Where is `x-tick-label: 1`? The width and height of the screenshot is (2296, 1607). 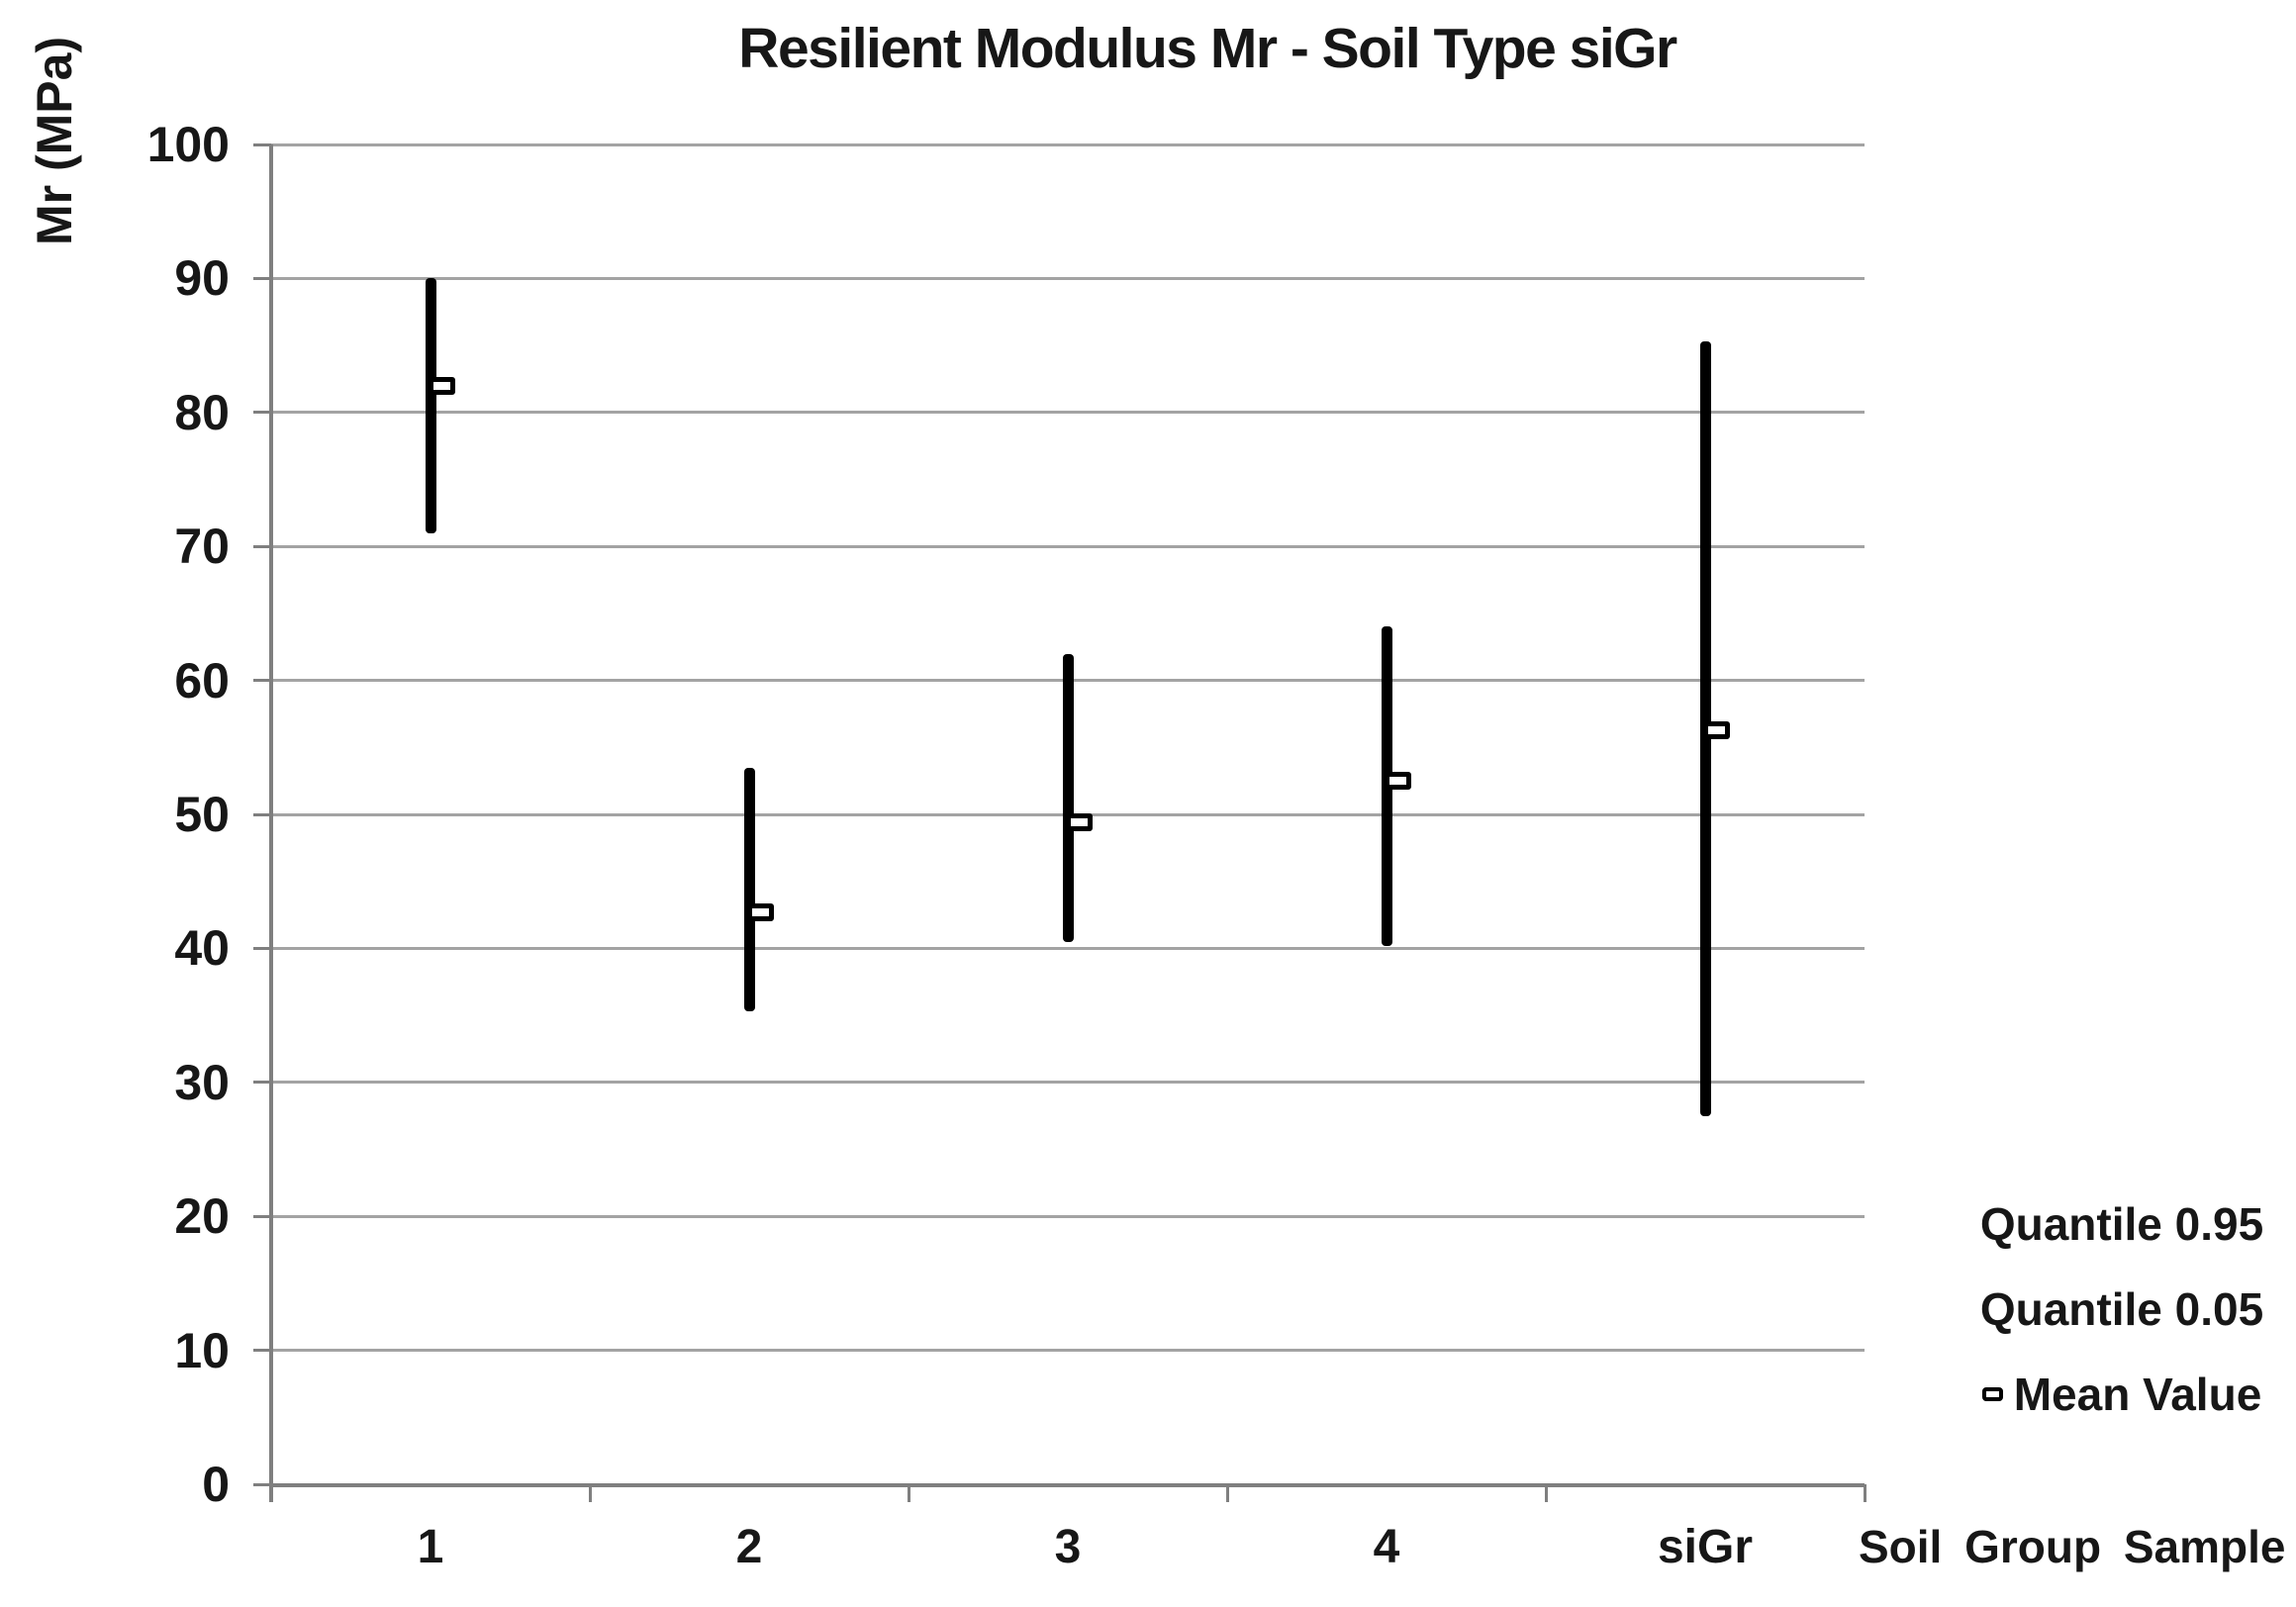 x-tick-label: 1 is located at coordinates (430, 1547).